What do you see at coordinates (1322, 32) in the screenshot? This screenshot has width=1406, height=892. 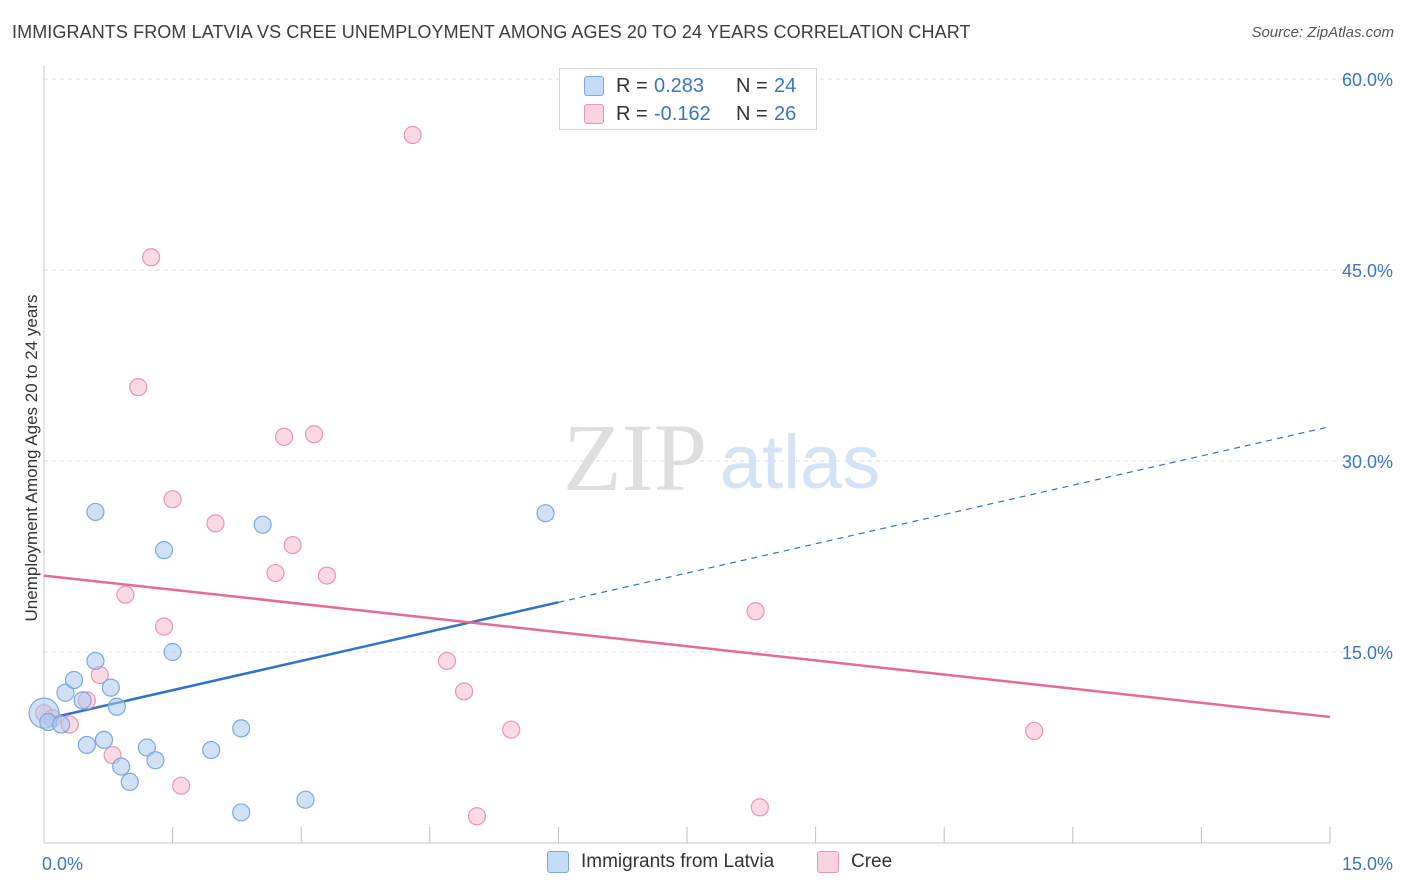 I see `source-label: Source: ZipAtlas.com` at bounding box center [1322, 32].